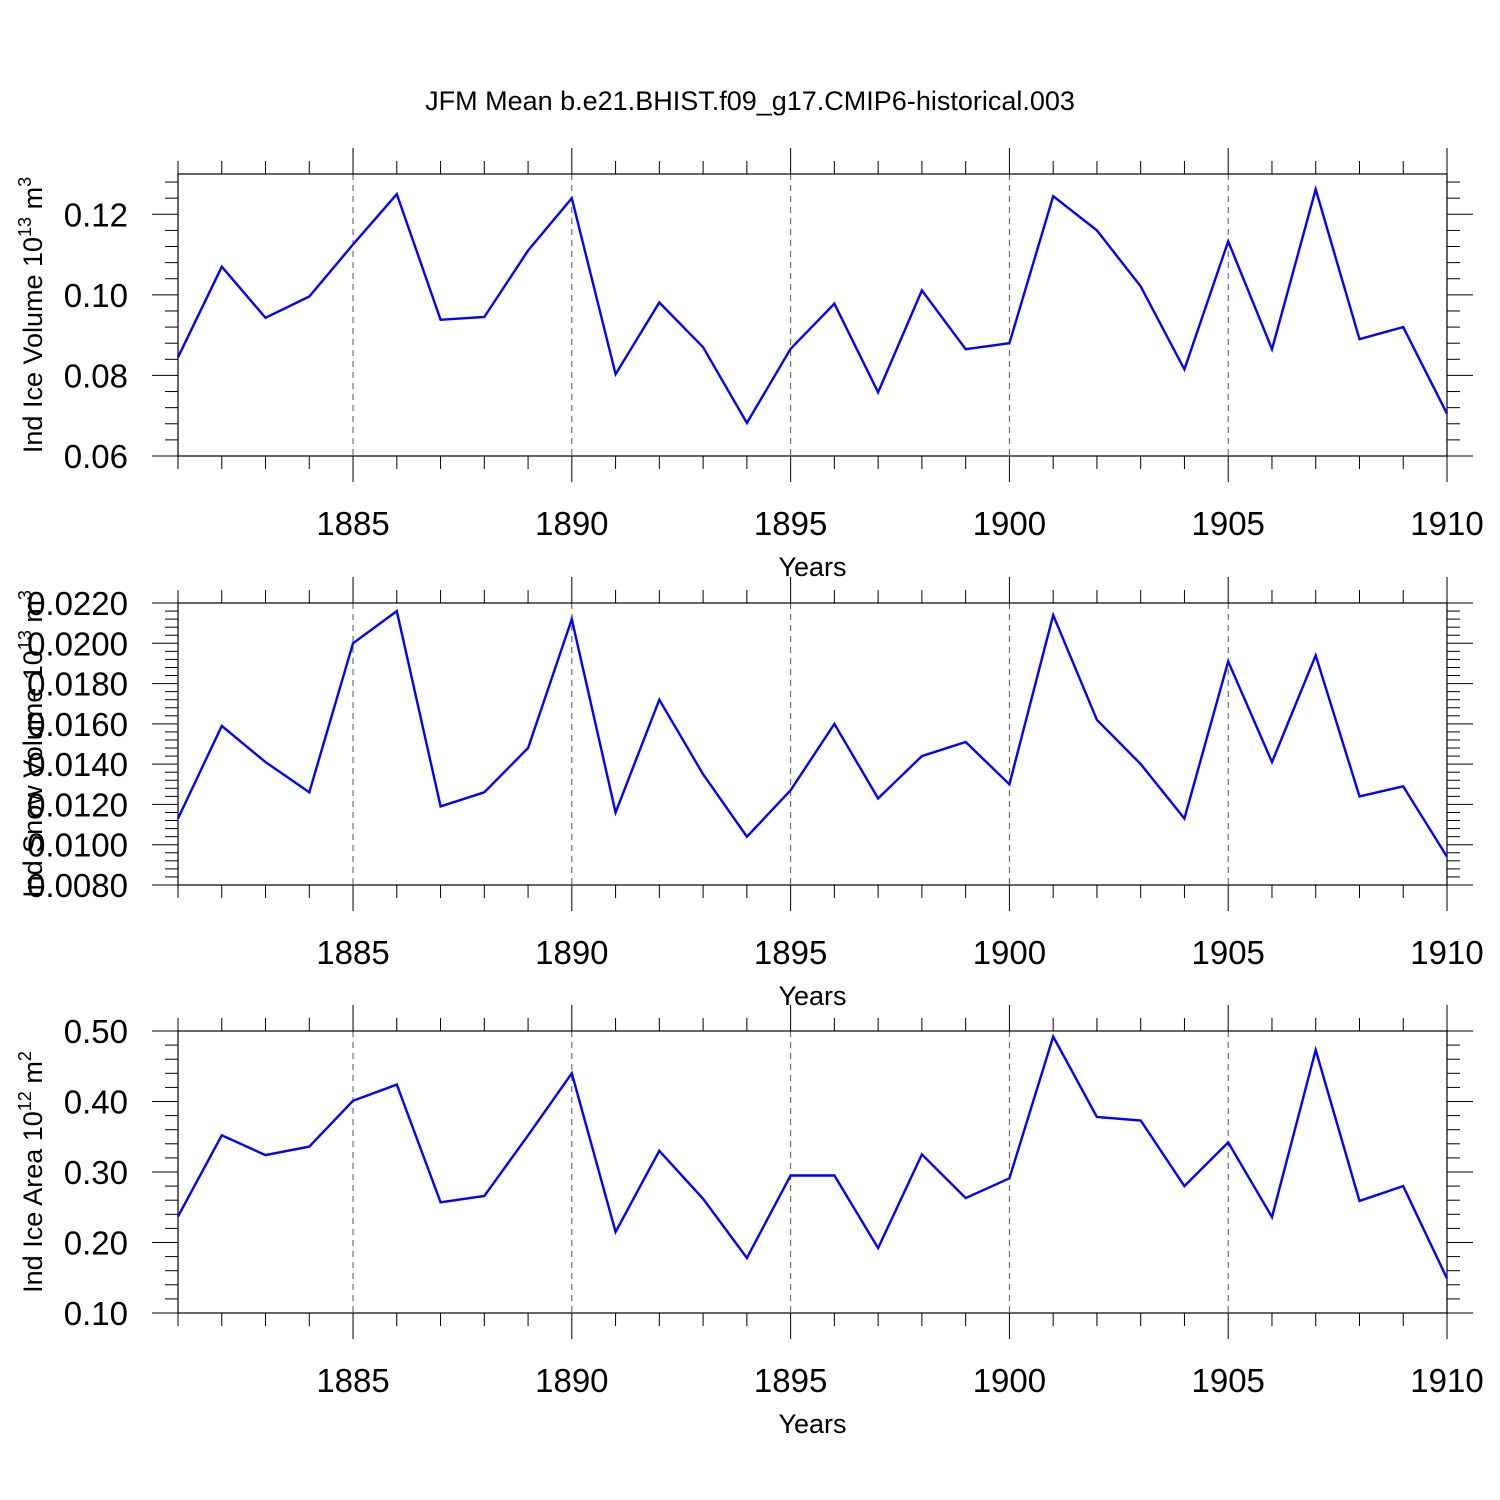  What do you see at coordinates (77, 764) in the screenshot?
I see `y-tick-label: 0.0140` at bounding box center [77, 764].